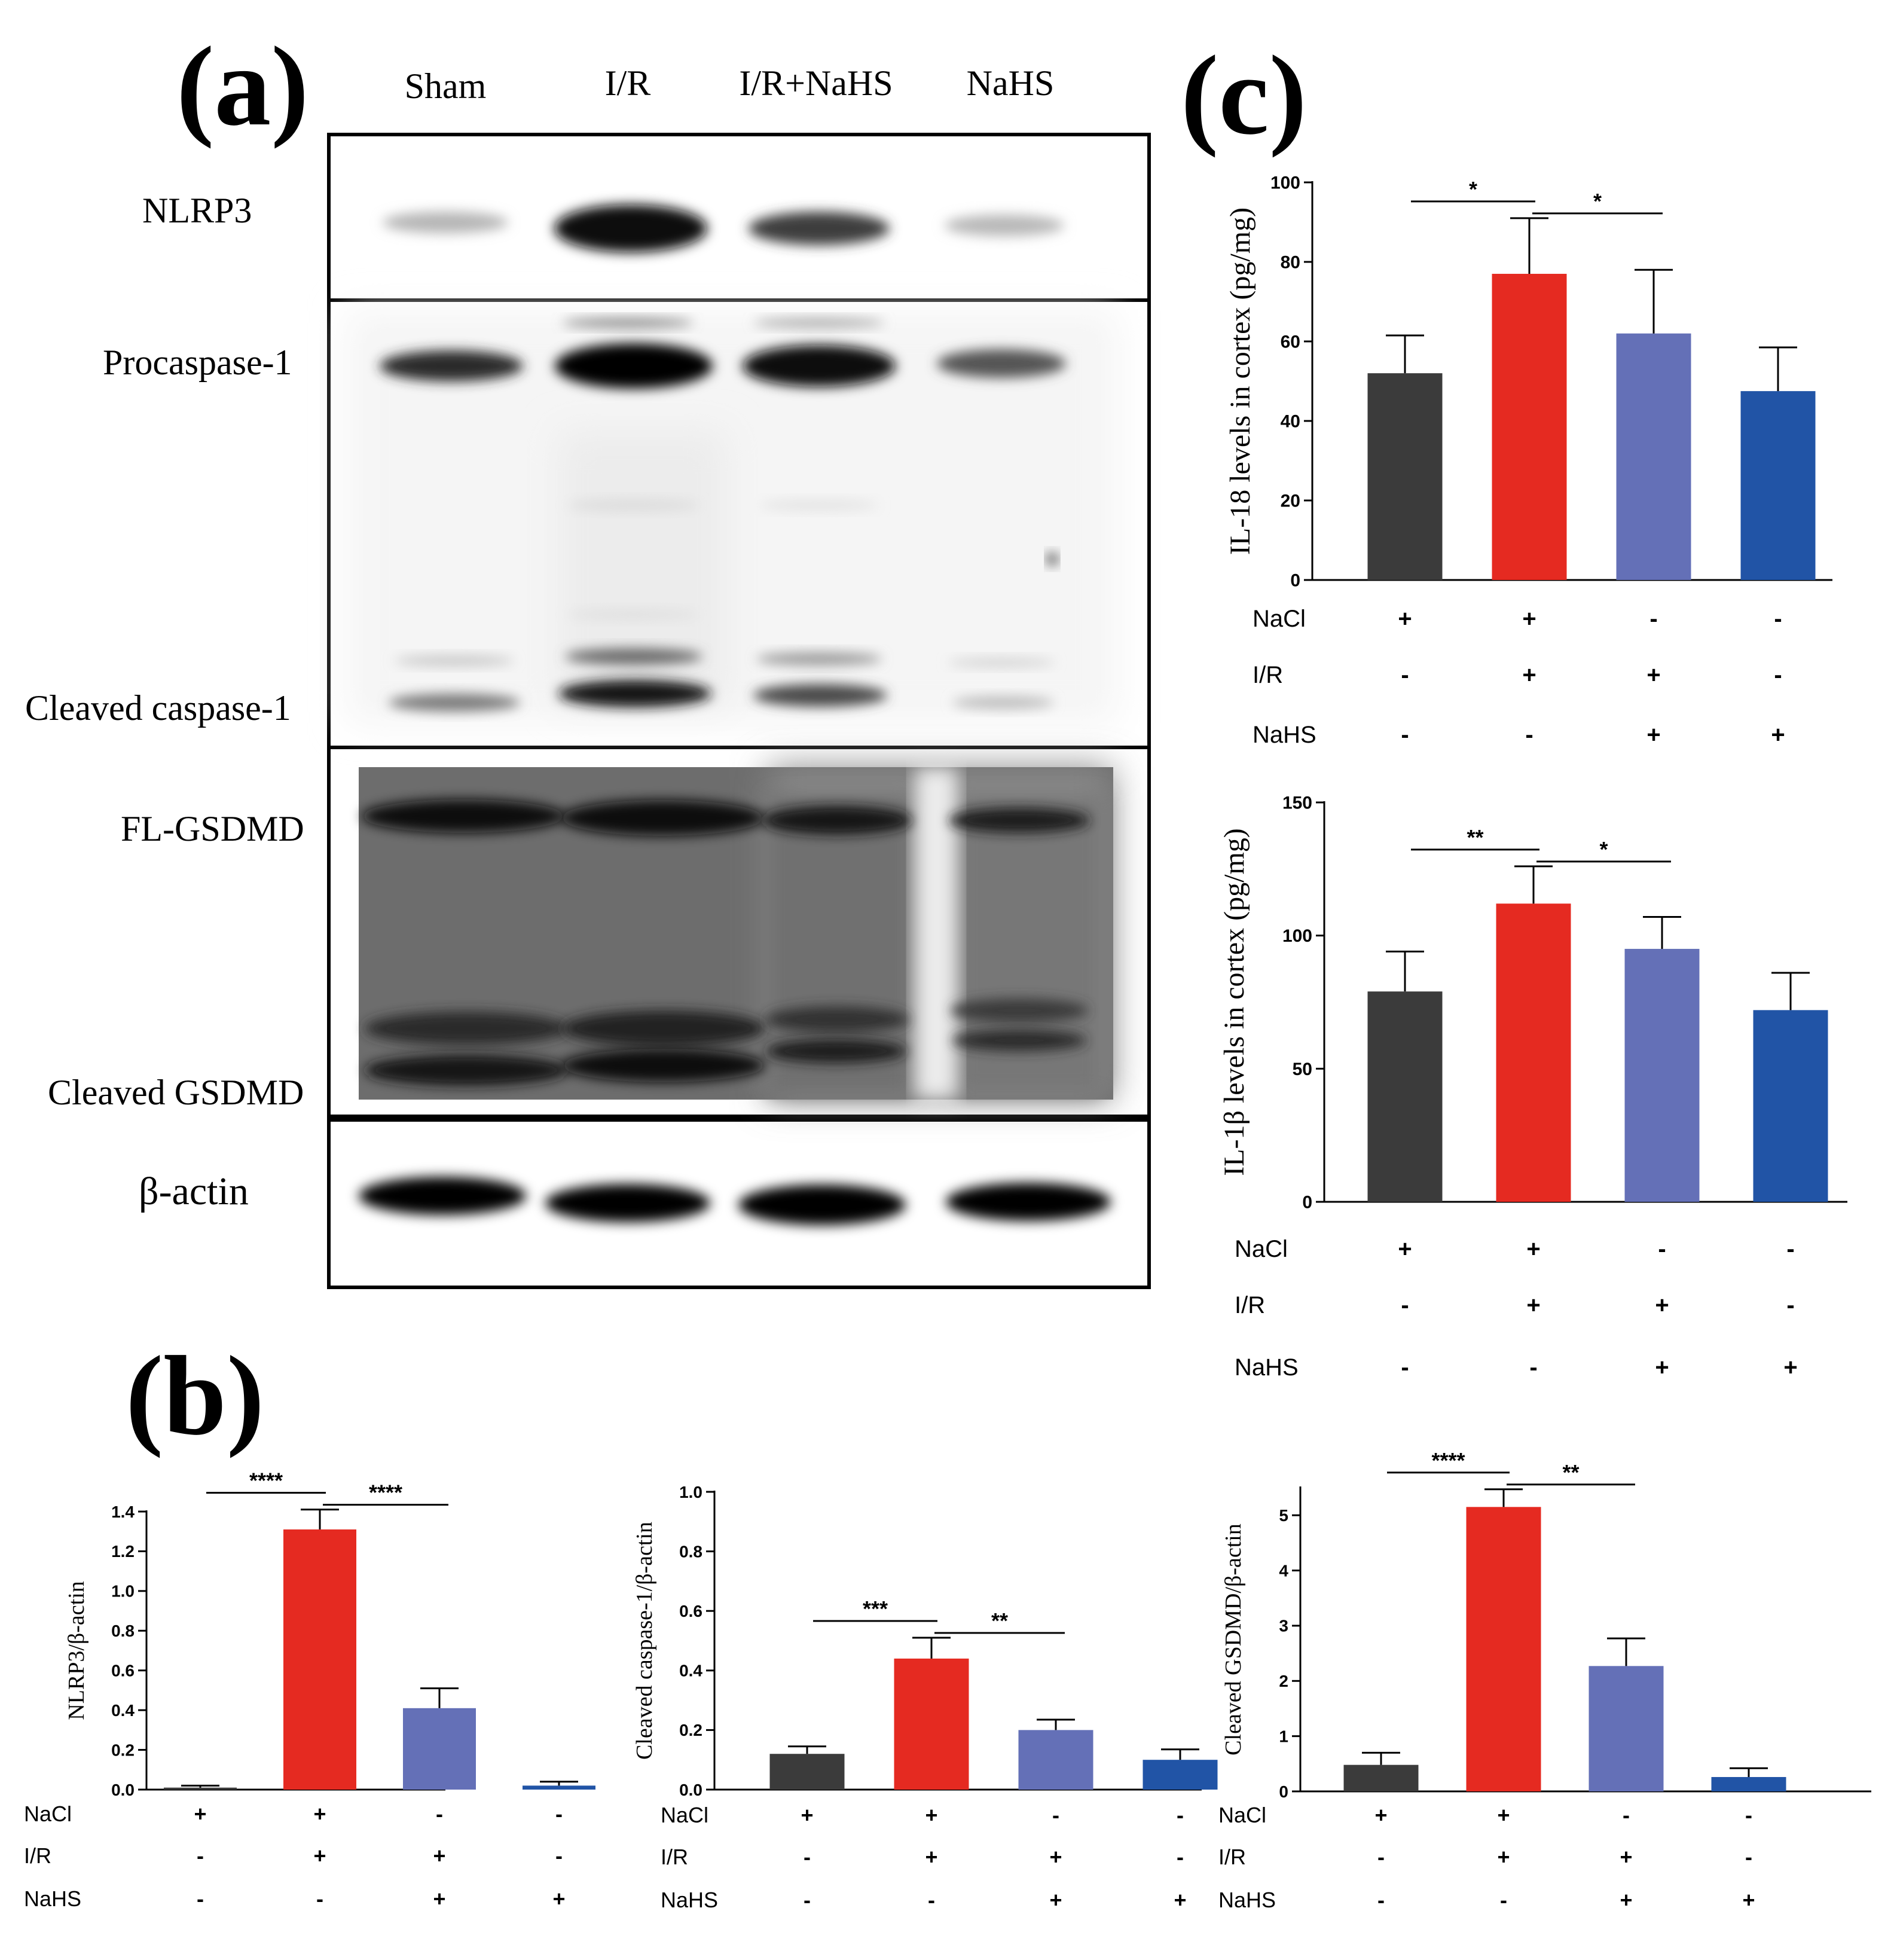 This screenshot has height=1960, width=1897. Describe the element at coordinates (76, 1650) in the screenshot. I see `y-axis-label: NLRP3/β-actin` at that location.